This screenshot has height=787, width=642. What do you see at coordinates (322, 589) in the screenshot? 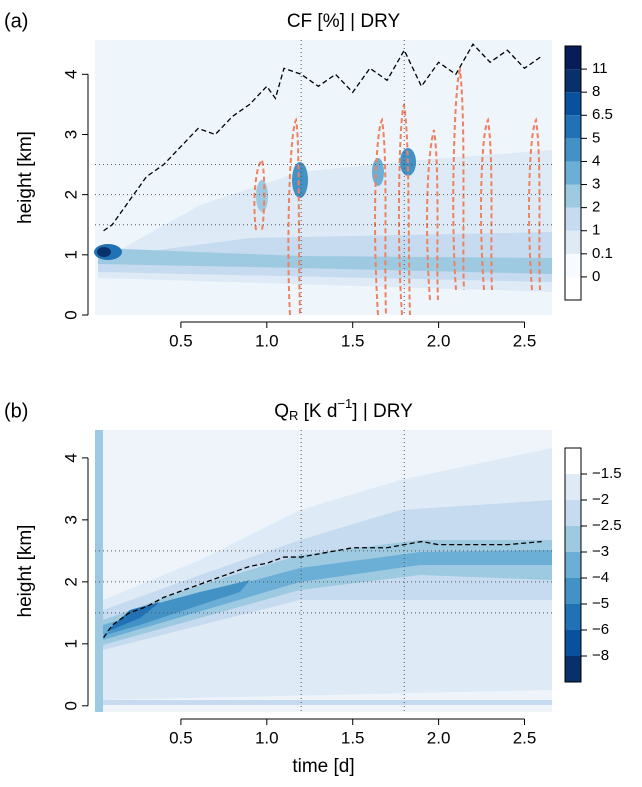
I see `dashed-line` at bounding box center [322, 589].